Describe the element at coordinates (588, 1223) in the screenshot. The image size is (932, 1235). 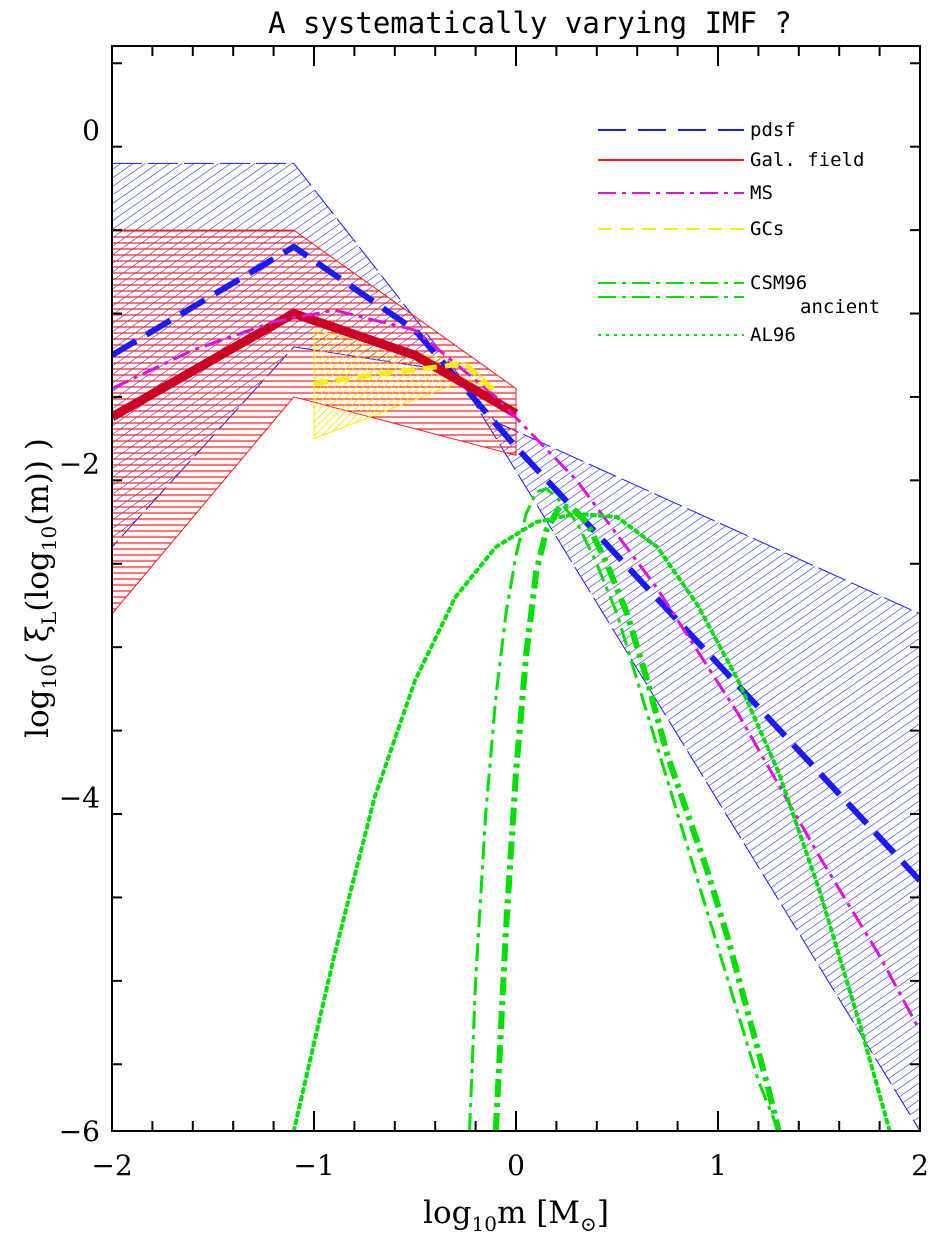
I see `sun-symbol-icon: ⊙` at that location.